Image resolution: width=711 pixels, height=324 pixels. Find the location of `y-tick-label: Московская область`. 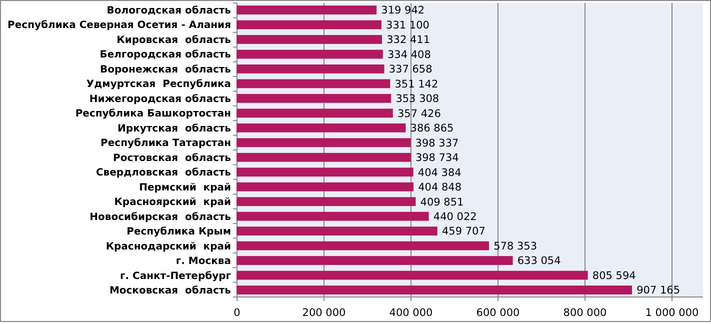

y-tick-label: Московская область is located at coordinates (170, 291).